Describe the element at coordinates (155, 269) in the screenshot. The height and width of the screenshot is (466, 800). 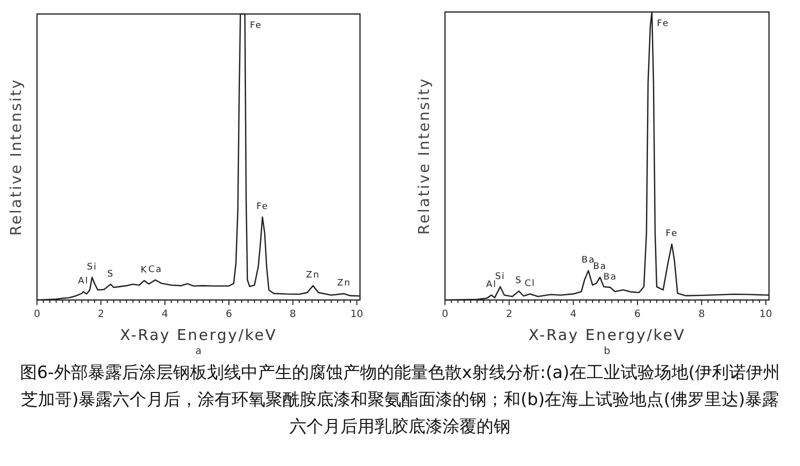
I see `annotation: Ca` at that location.